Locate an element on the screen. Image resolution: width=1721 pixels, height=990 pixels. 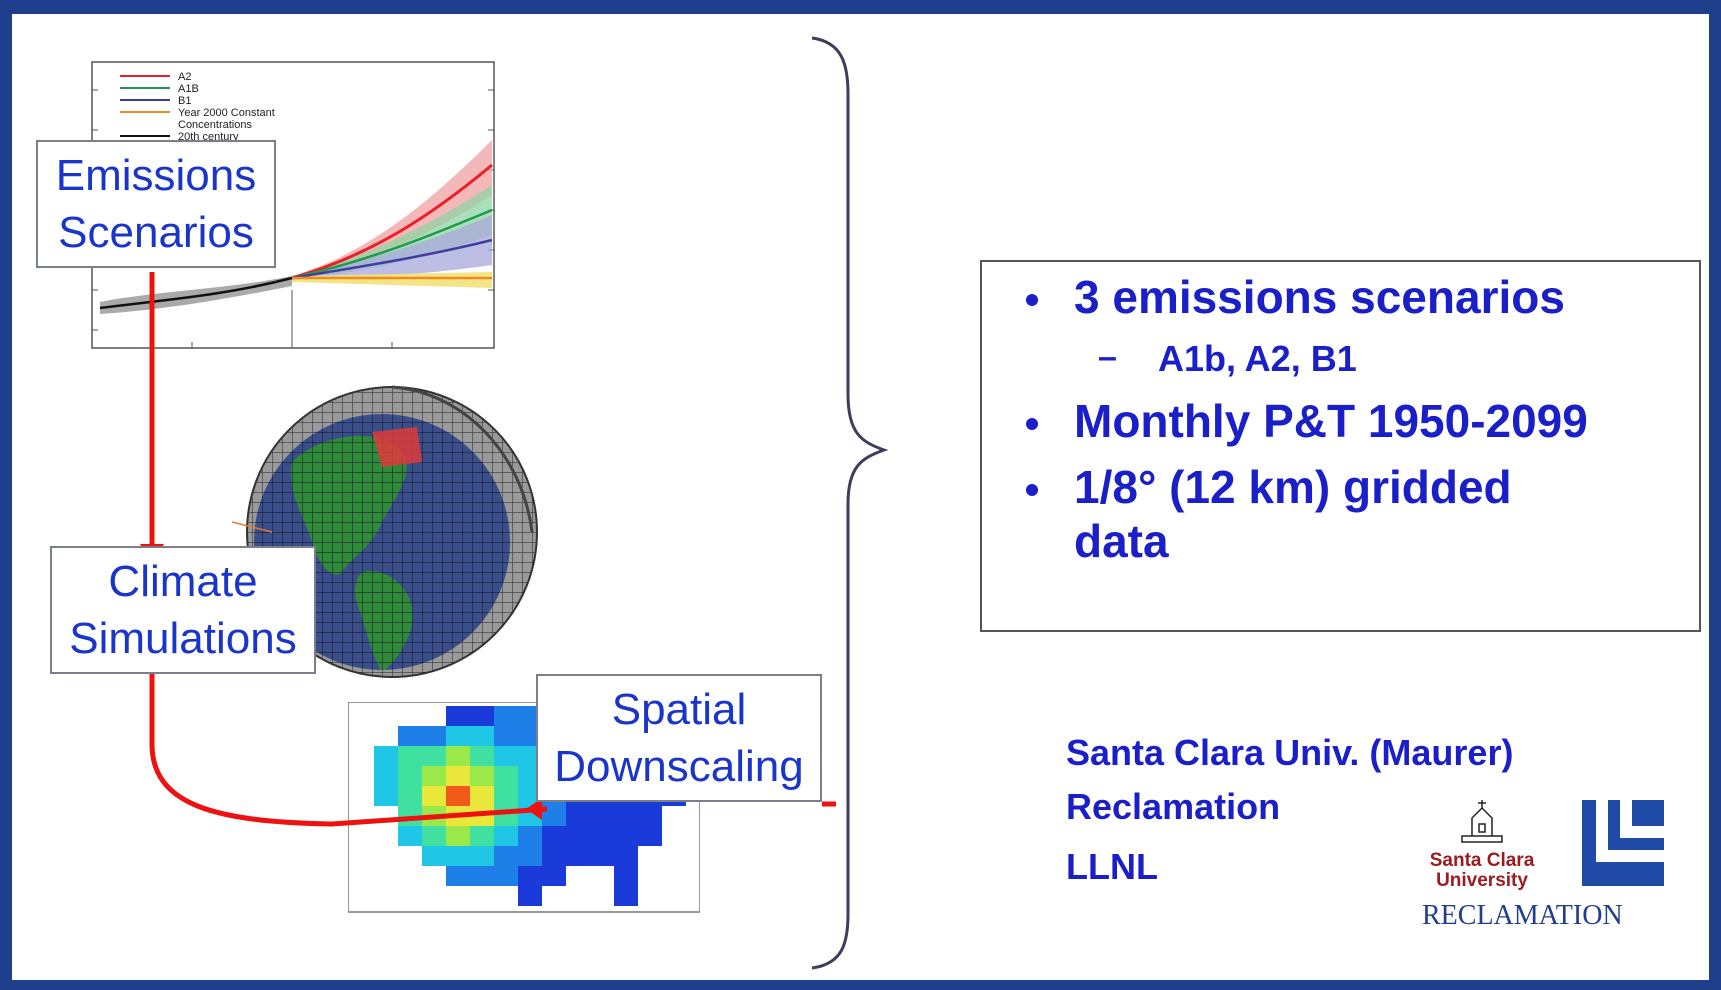
climate-line1: Climate is located at coordinates (183, 581).